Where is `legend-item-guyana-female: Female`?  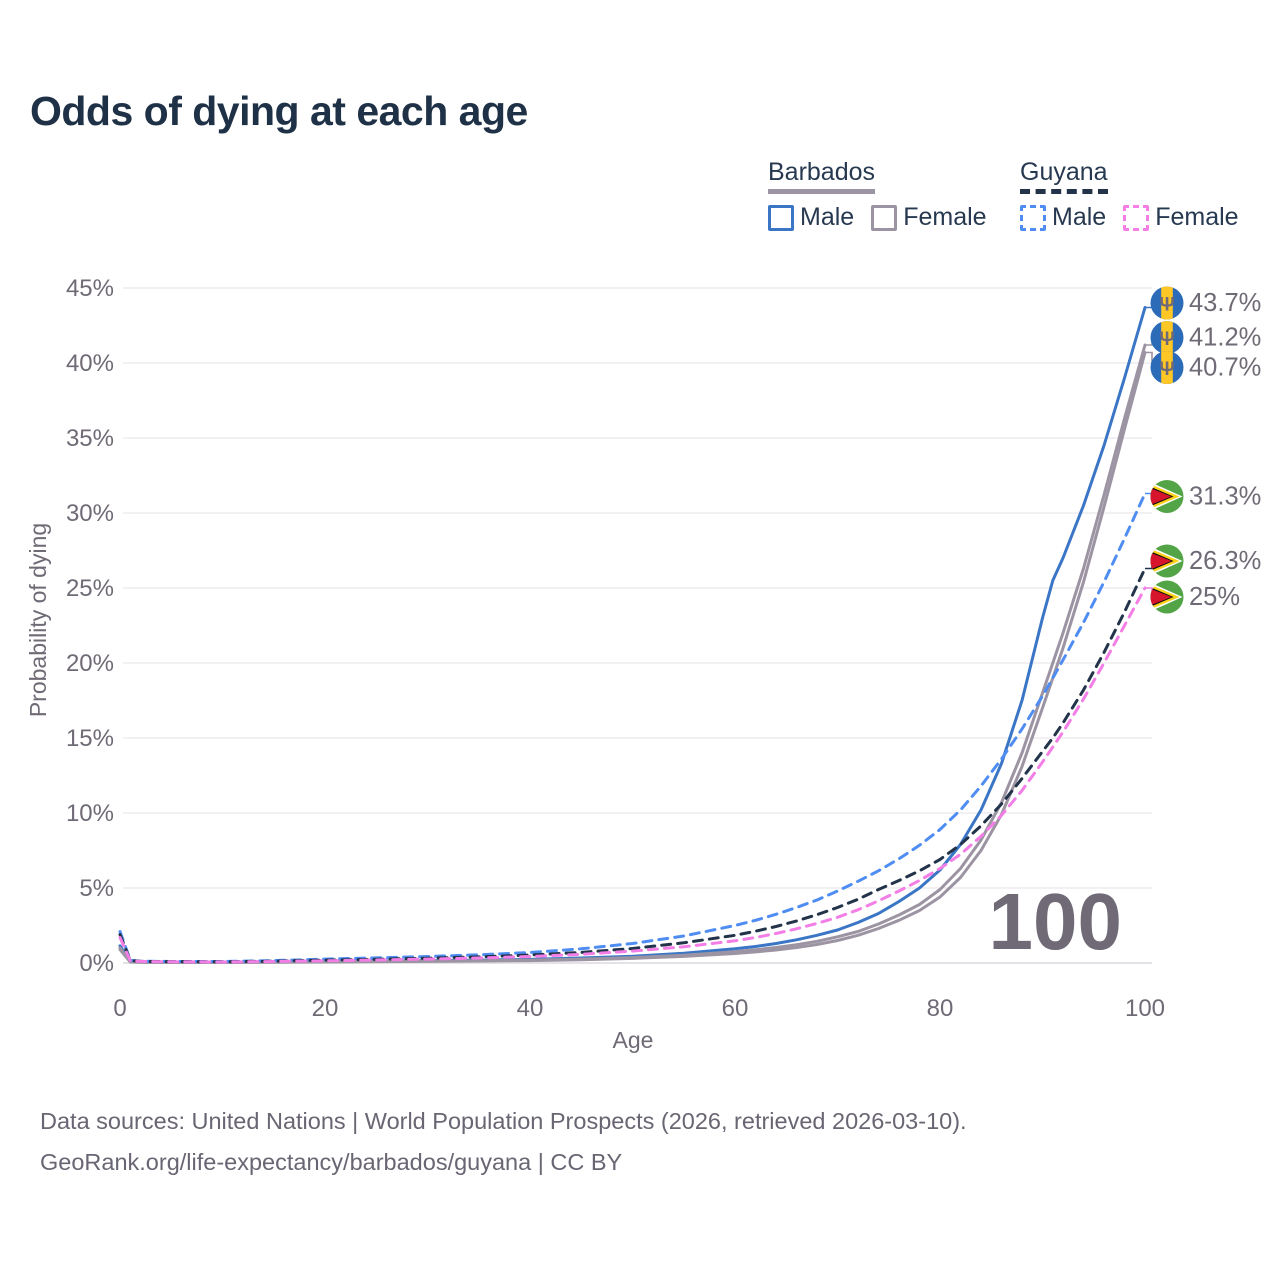 legend-item-guyana-female: Female is located at coordinates (1181, 217).